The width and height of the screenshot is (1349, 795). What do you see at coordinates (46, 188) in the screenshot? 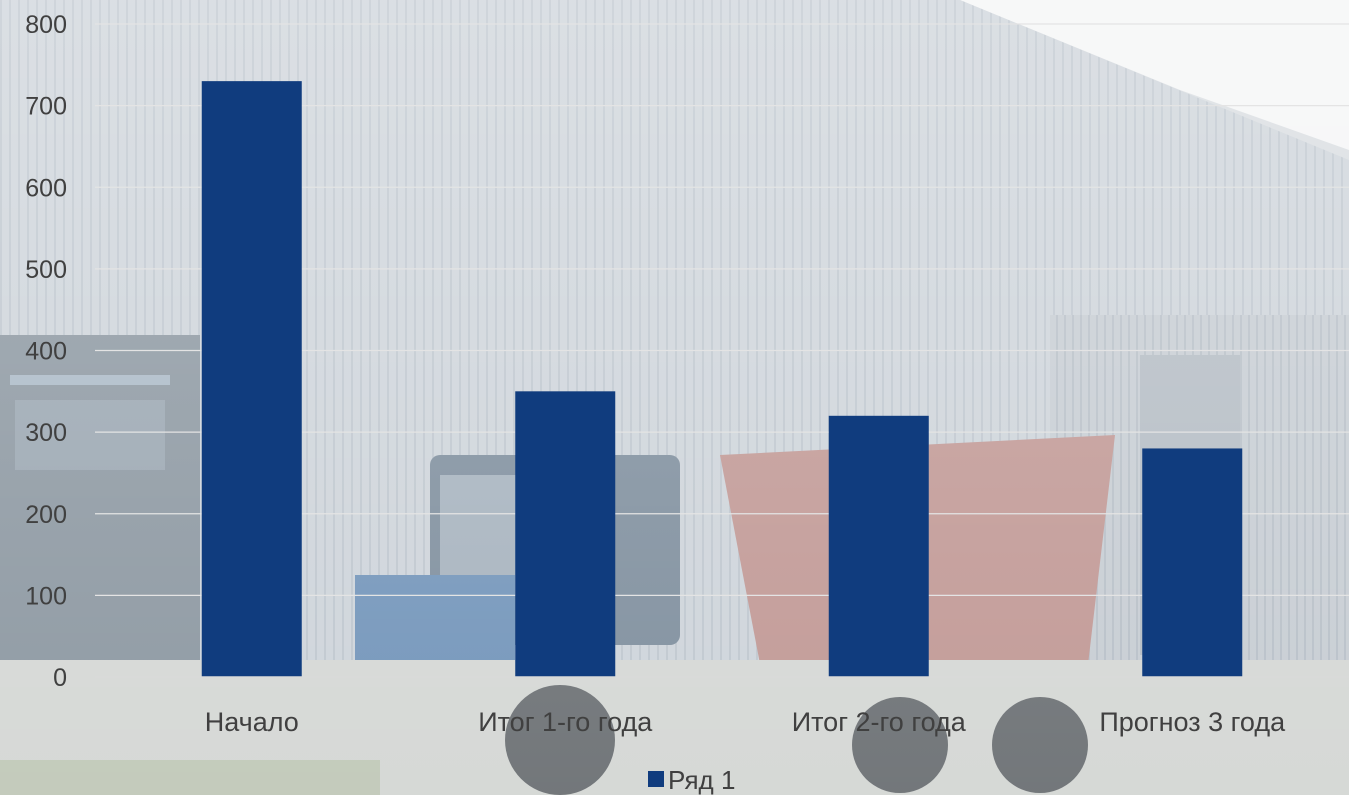
I see `y-tick-label: 600` at bounding box center [46, 188].